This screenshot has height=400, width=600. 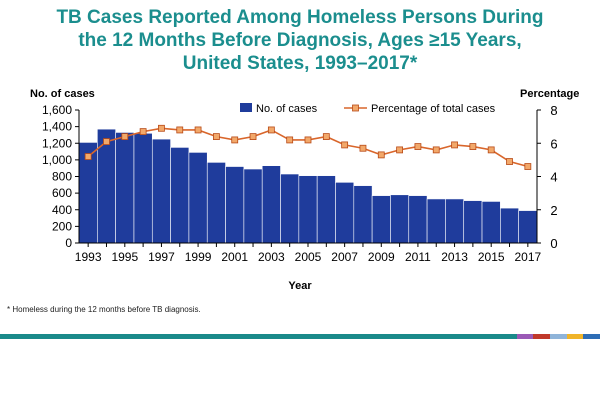 What do you see at coordinates (180, 195) in the screenshot?
I see `bar-1998` at bounding box center [180, 195].